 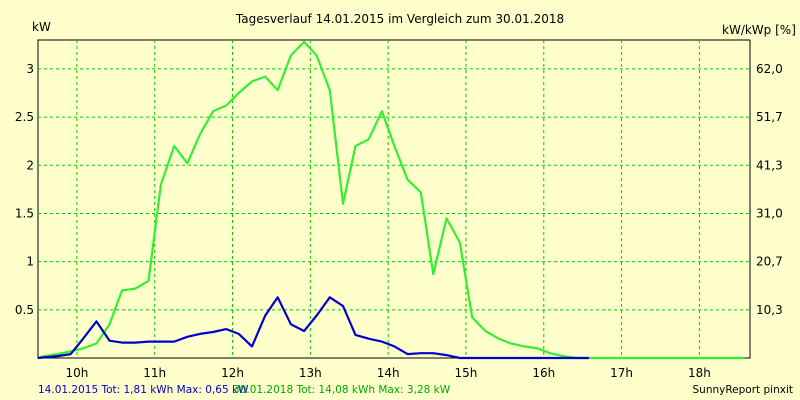 I want to click on x-tick-label: 11h, so click(x=154, y=373).